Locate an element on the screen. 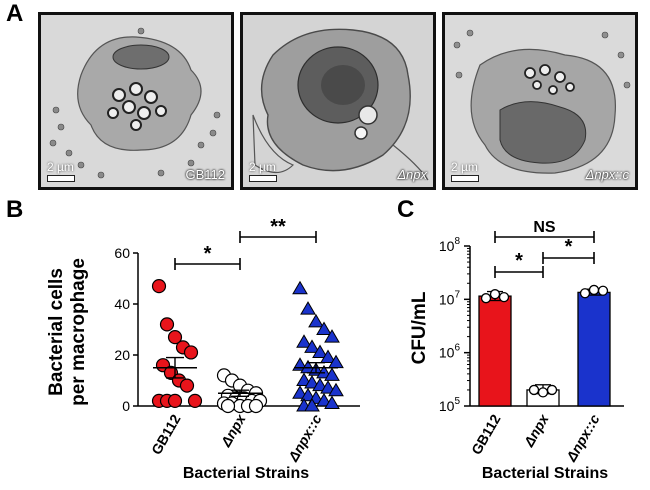  micrograph-label: Δnpx::c is located at coordinates (607, 174).